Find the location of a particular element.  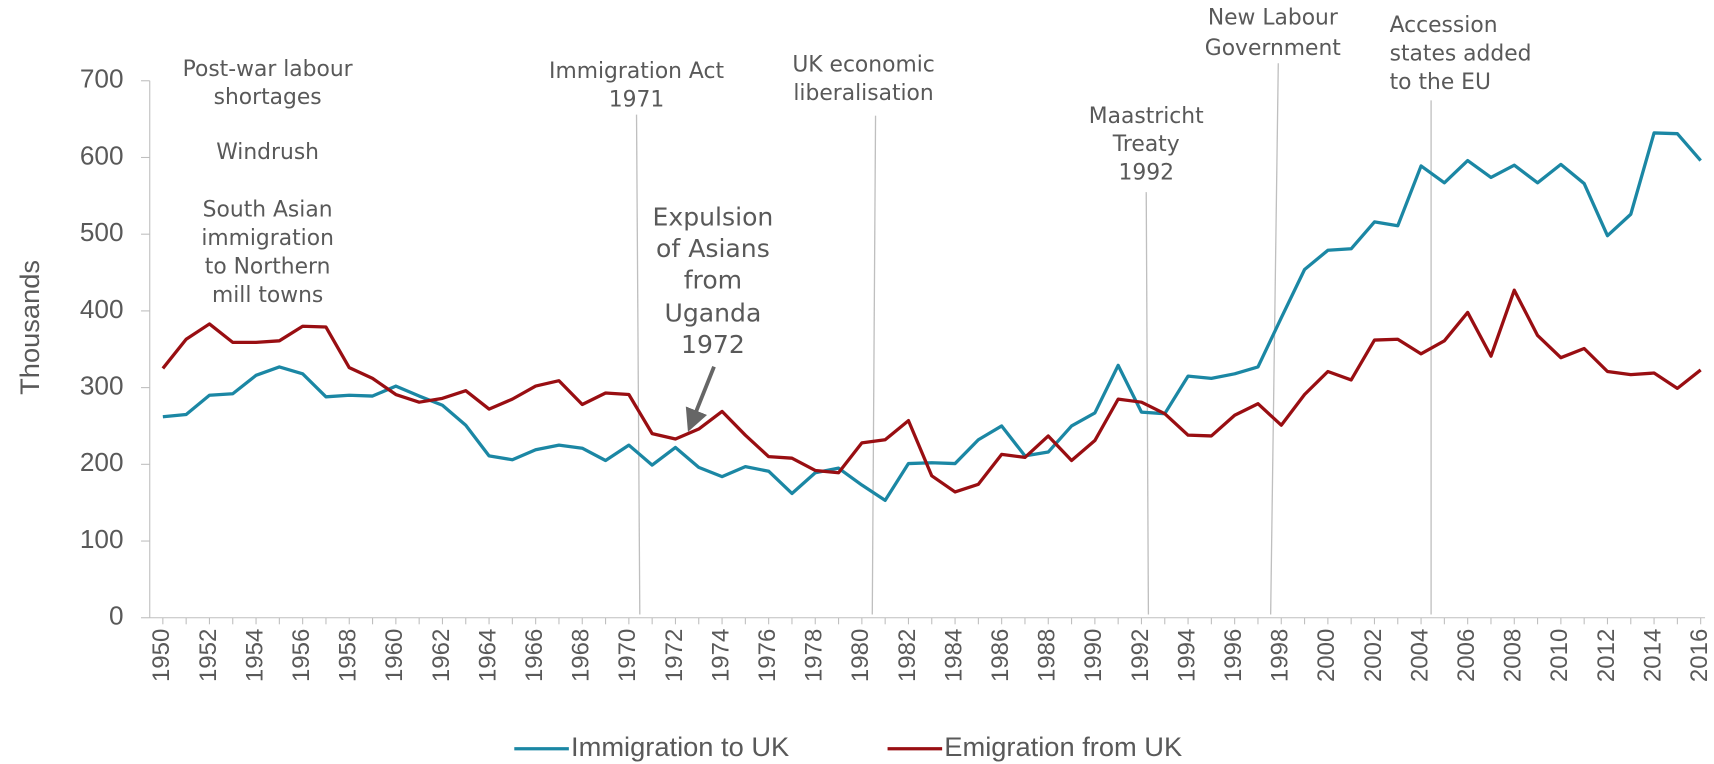

x-tick-label: 2012 is located at coordinates (1606, 655).